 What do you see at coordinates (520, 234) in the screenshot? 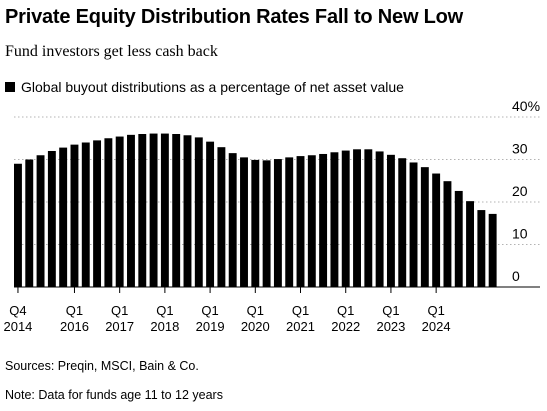
I see `y-tick-label: 10` at bounding box center [520, 234].